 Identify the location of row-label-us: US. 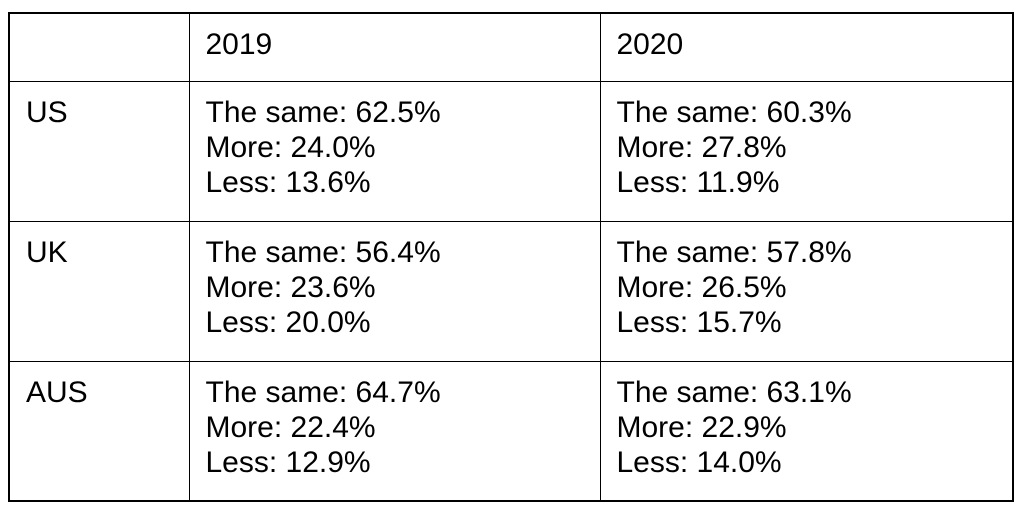
(99, 151).